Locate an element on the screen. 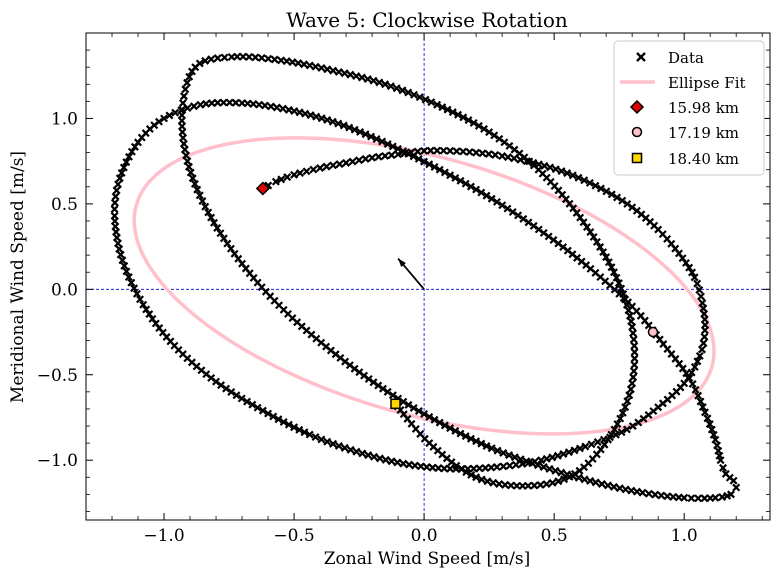 The image size is (778, 577). y-tick-label: −1.0 is located at coordinates (57, 461).